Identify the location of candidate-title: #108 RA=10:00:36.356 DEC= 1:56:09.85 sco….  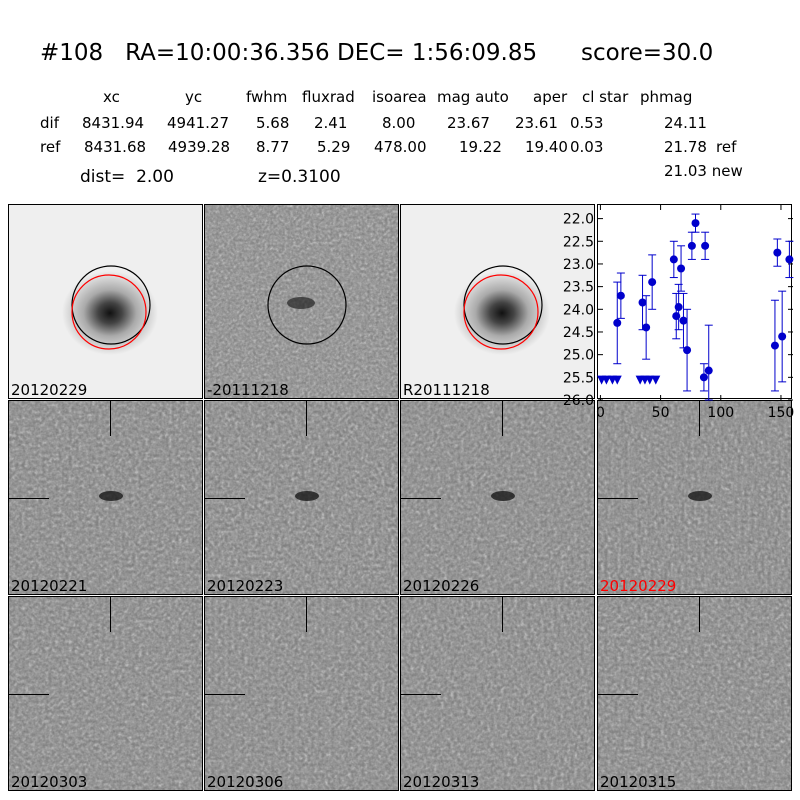
(377, 53).